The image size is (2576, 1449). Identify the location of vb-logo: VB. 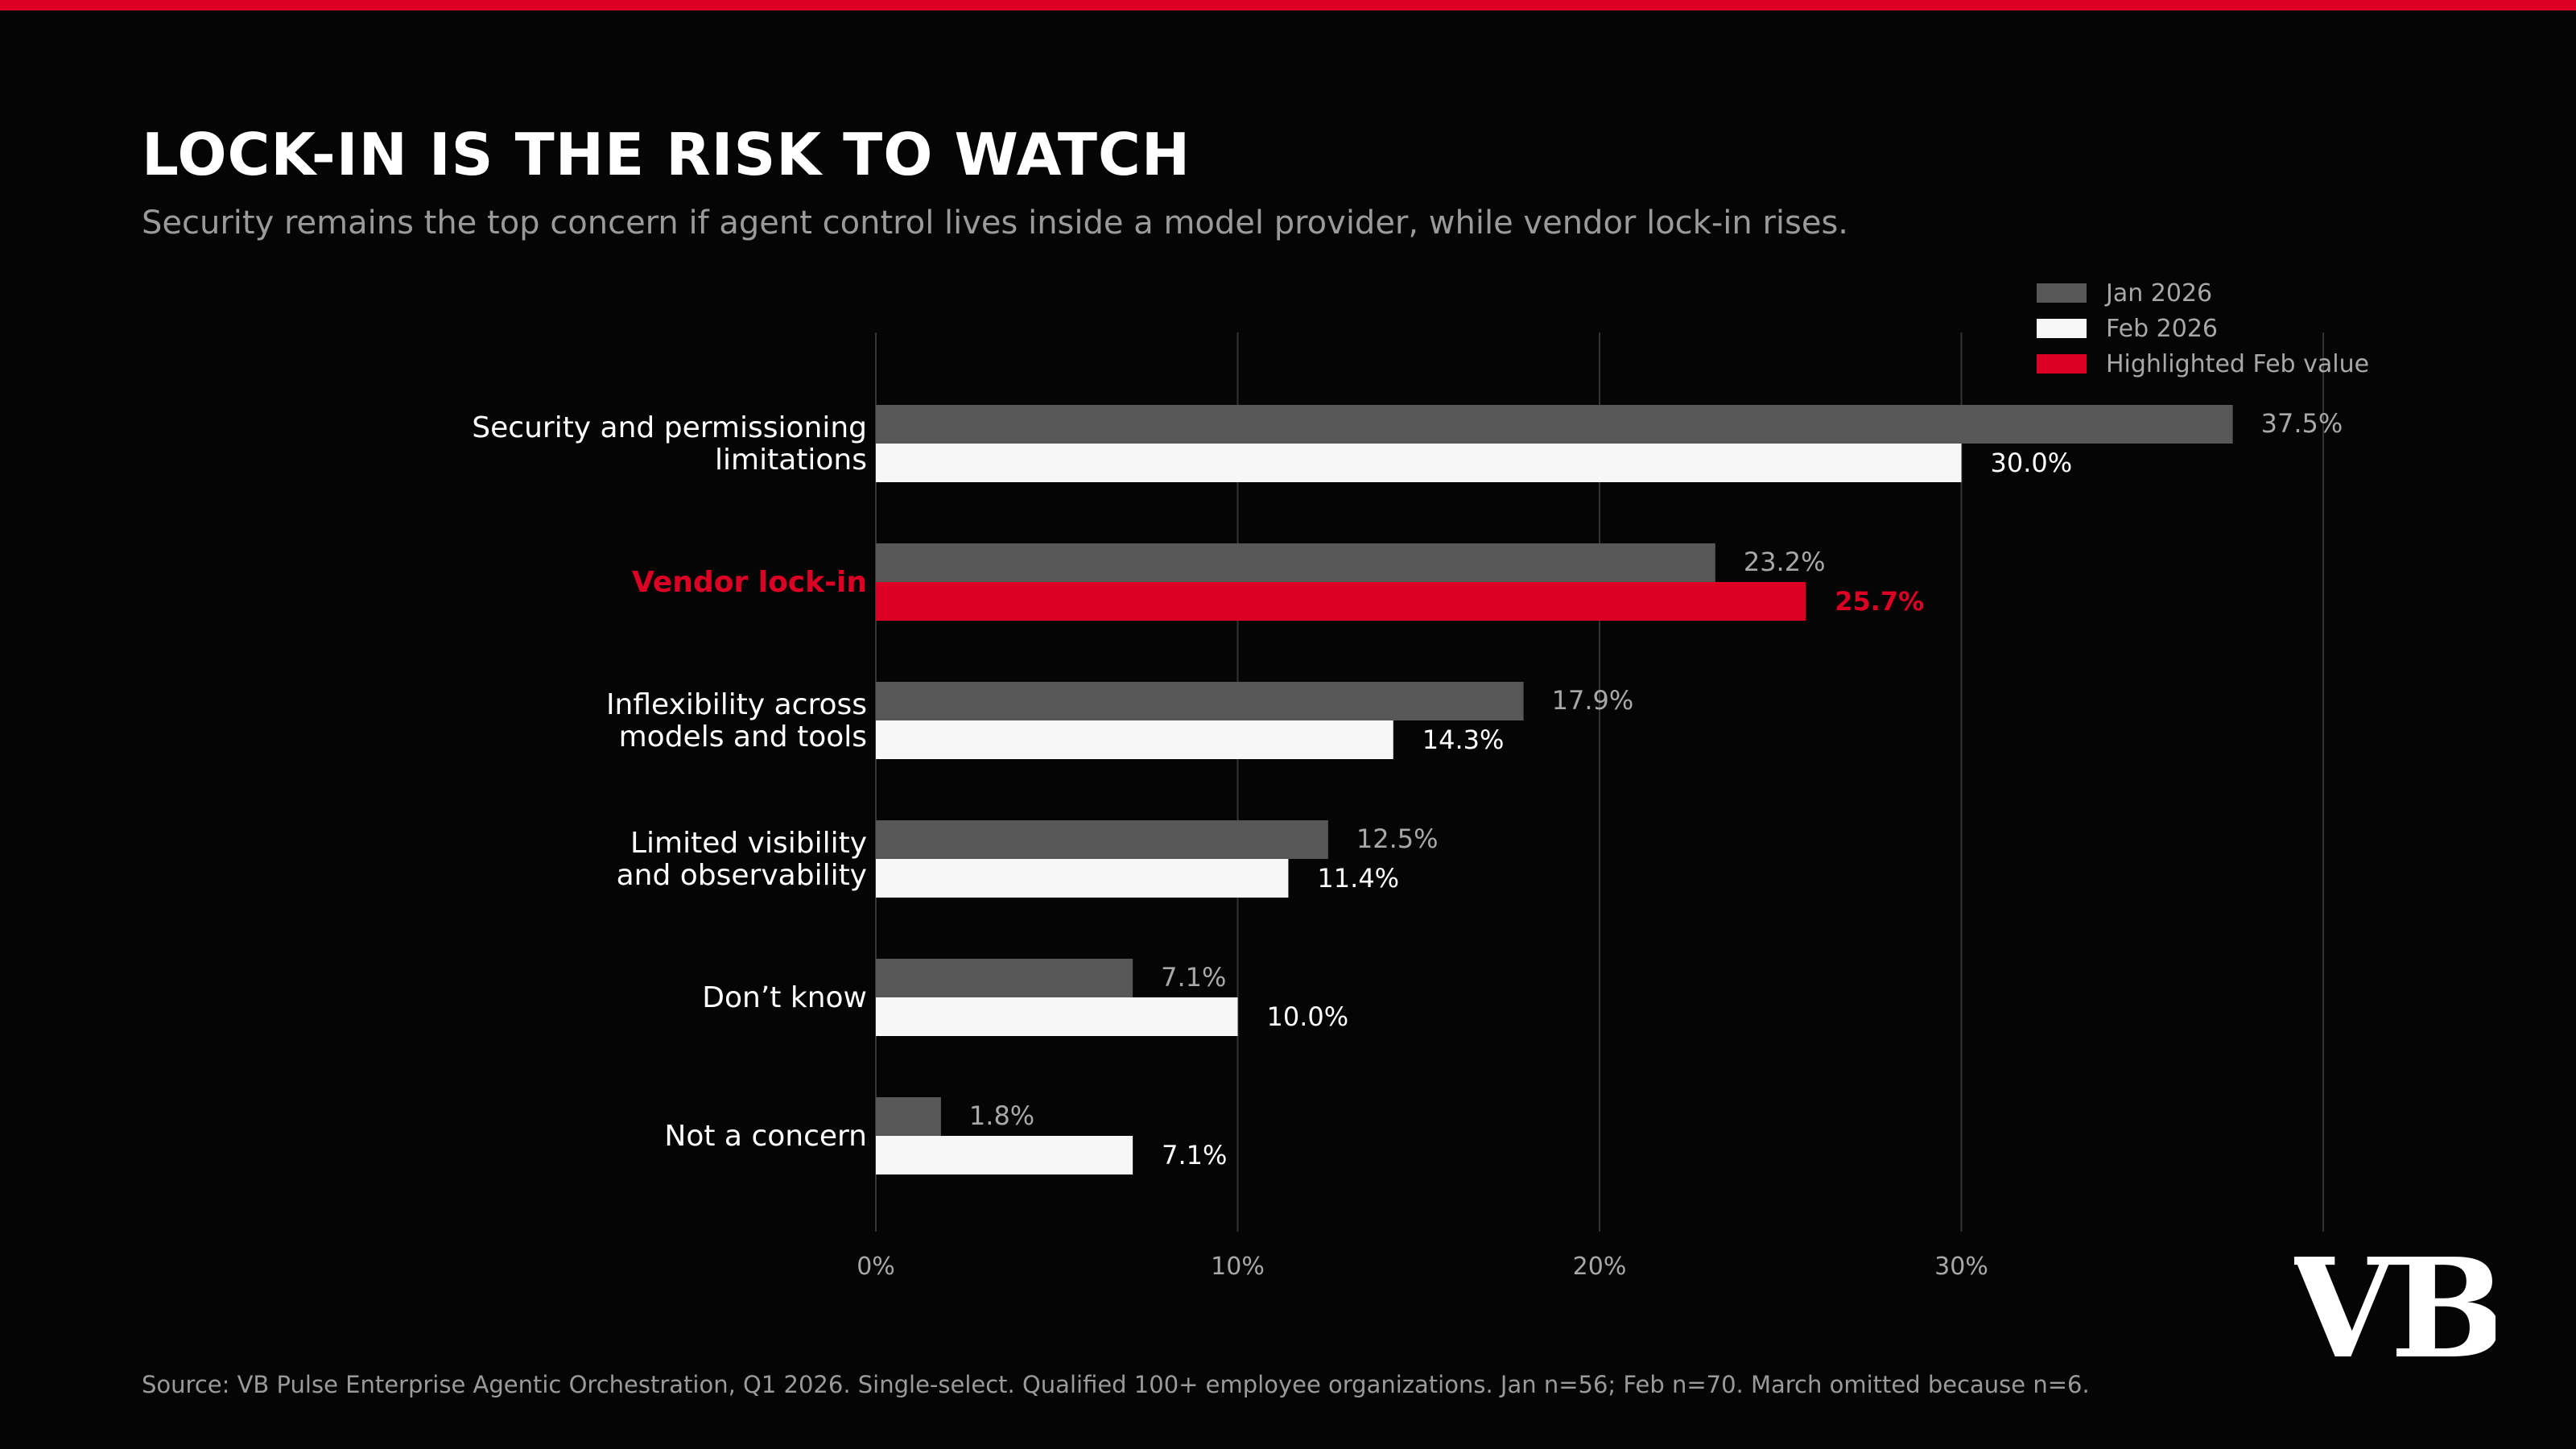
(2395, 1308).